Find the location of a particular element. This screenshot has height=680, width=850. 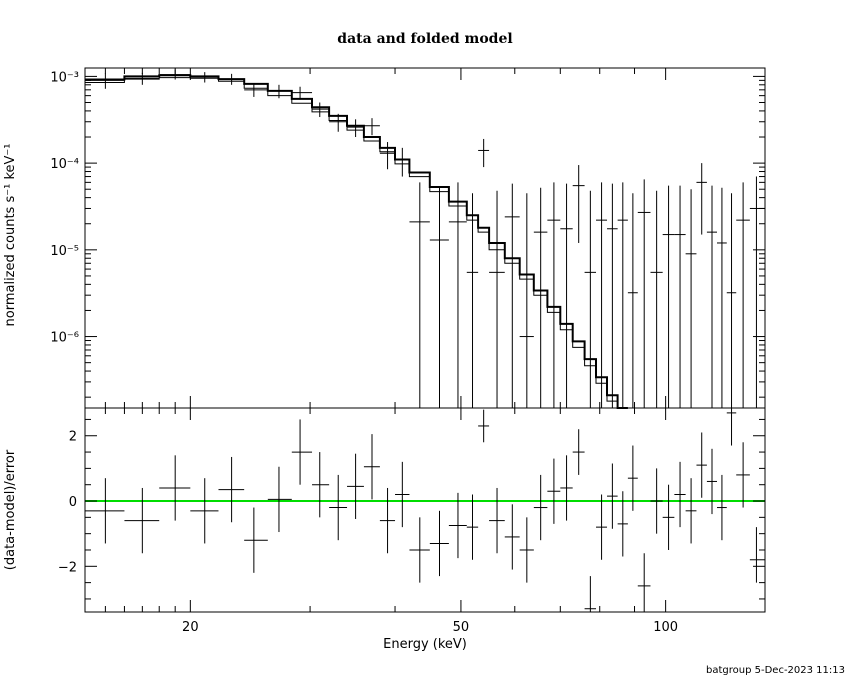

top-y-axis-label: normalized counts s⁻¹ keV⁻¹ is located at coordinates (10, 235).